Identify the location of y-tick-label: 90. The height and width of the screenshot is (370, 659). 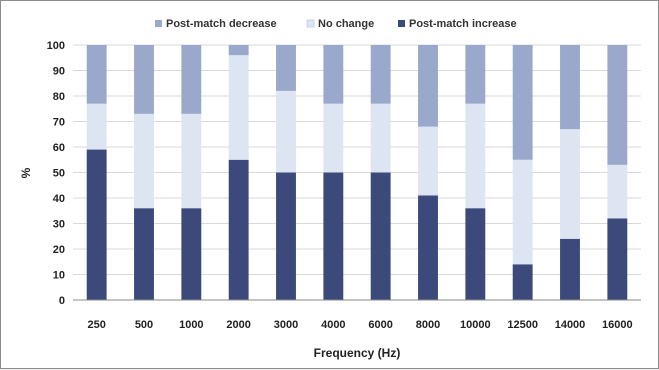
(59, 72).